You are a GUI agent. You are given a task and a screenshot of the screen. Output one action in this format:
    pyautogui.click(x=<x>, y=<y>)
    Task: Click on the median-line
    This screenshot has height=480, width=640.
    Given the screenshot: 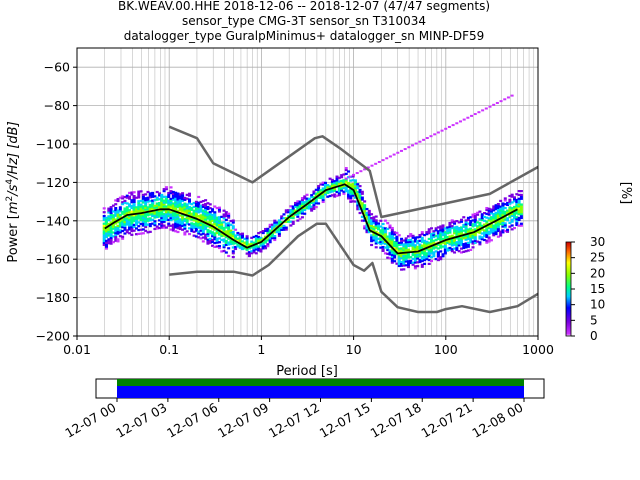 What is the action you would take?
    pyautogui.click(x=311, y=219)
    